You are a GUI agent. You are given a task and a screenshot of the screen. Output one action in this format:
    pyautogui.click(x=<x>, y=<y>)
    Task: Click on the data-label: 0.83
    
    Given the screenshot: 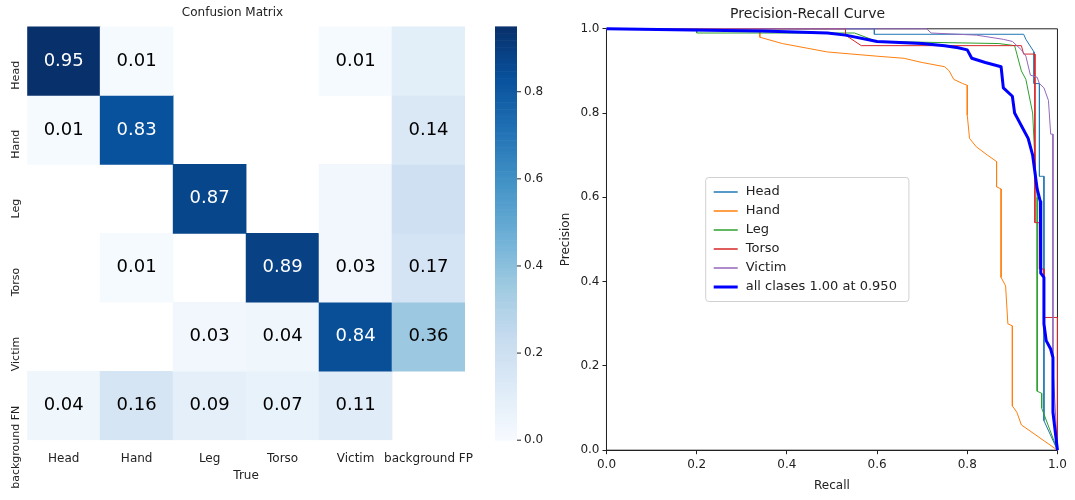 What is the action you would take?
    pyautogui.click(x=136, y=128)
    